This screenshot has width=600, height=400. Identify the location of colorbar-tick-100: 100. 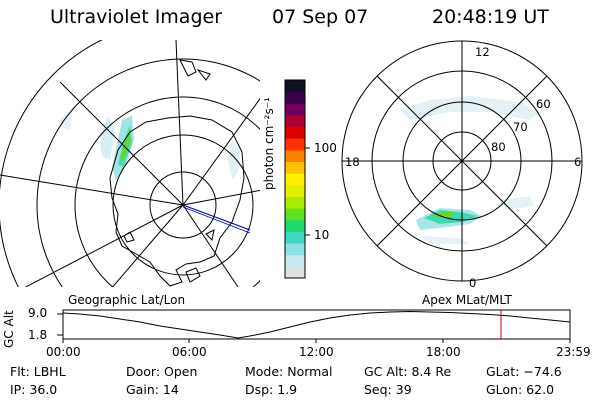
(325, 148).